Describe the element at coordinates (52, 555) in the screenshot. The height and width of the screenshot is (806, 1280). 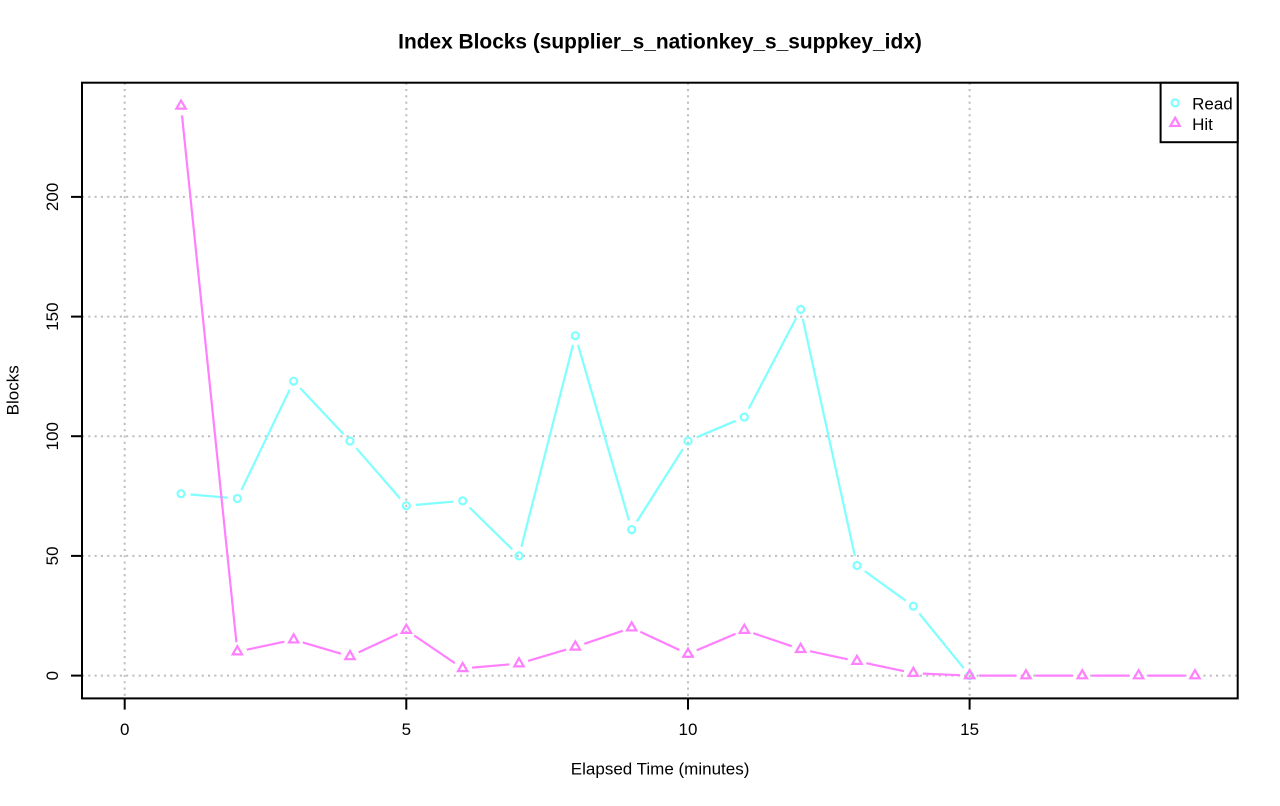
I see `svg-text: 50` at that location.